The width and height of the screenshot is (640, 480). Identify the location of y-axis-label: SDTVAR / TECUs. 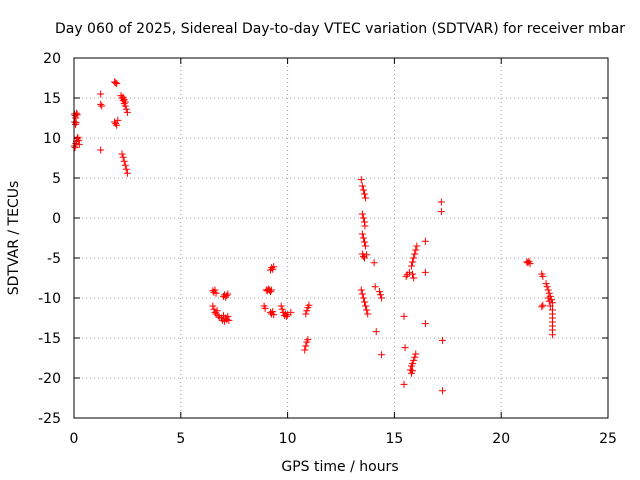
(14, 238).